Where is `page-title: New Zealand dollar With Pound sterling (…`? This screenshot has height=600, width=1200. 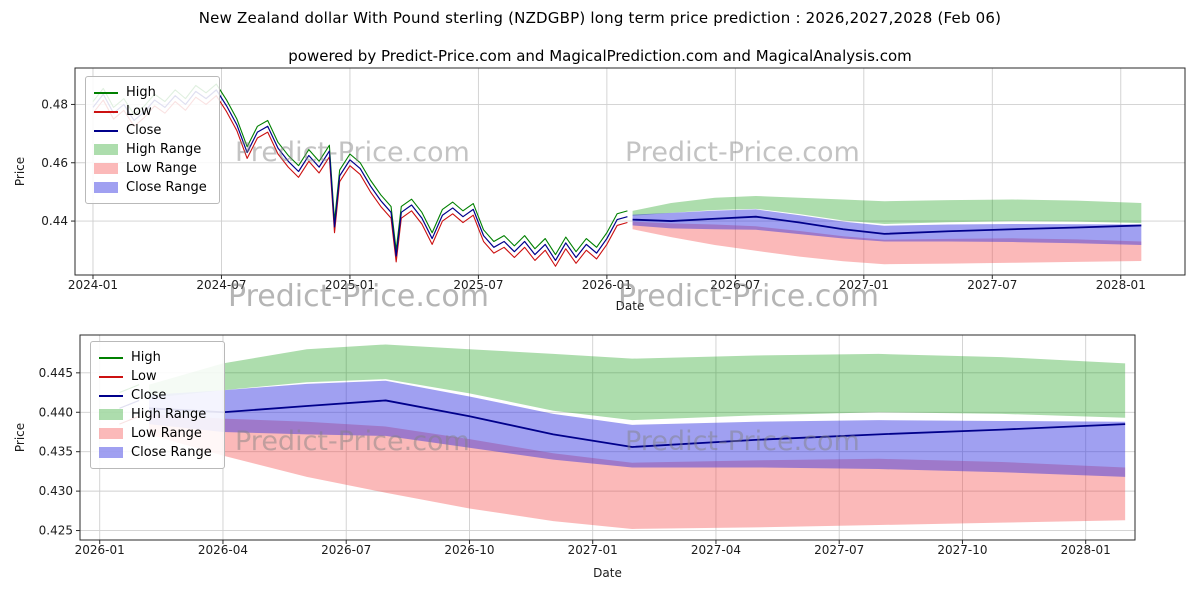 page-title: New Zealand dollar With Pound sterling (… is located at coordinates (600, 18).